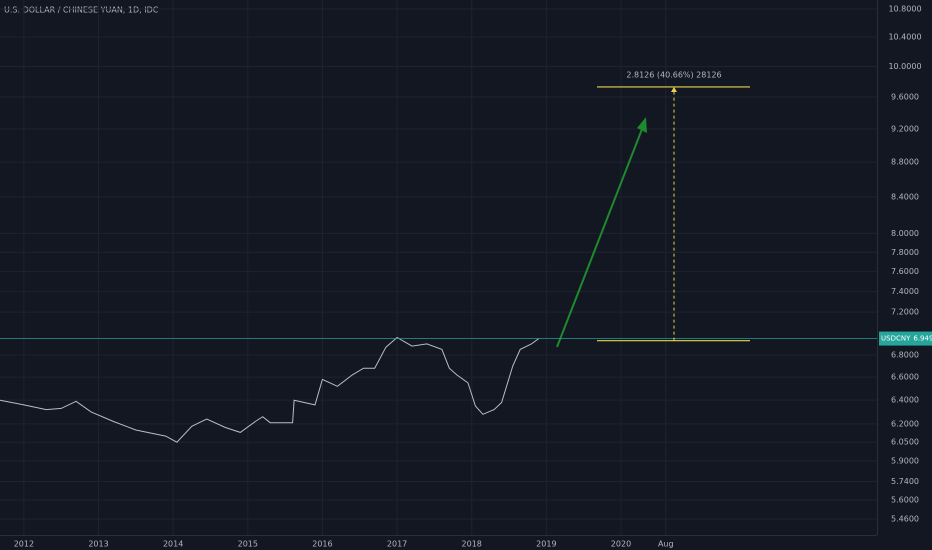 The width and height of the screenshot is (932, 550). I want to click on y-tick-label: 6.0500, so click(905, 442).